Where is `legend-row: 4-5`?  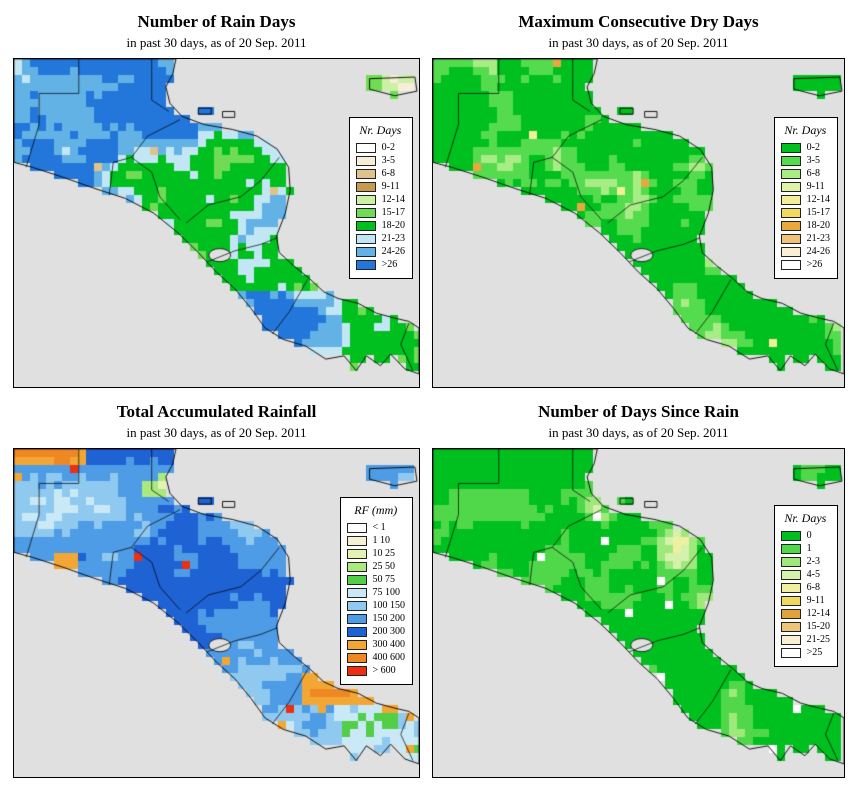 legend-row: 4-5 is located at coordinates (805, 575).